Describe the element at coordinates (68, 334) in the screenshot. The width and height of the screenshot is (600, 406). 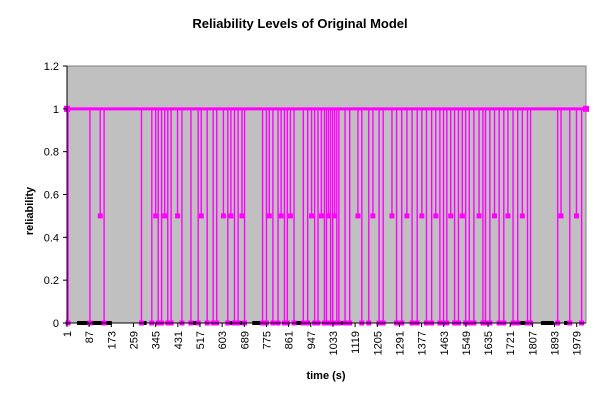
I see `x-tick-label: 1` at that location.